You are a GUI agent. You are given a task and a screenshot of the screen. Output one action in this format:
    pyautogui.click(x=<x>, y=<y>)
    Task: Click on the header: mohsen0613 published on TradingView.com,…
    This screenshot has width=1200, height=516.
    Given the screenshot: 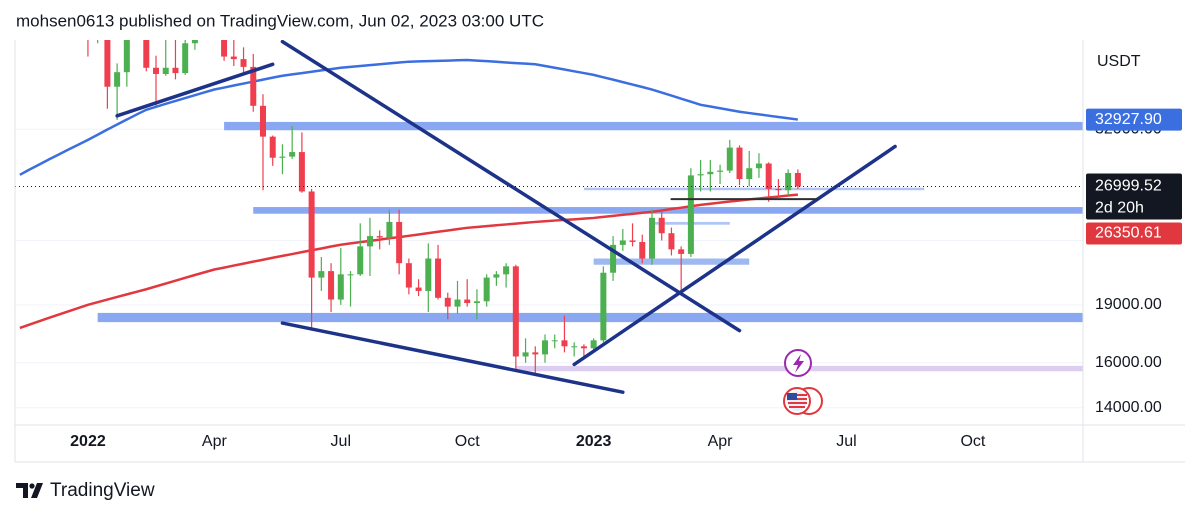 What is the action you would take?
    pyautogui.click(x=280, y=20)
    